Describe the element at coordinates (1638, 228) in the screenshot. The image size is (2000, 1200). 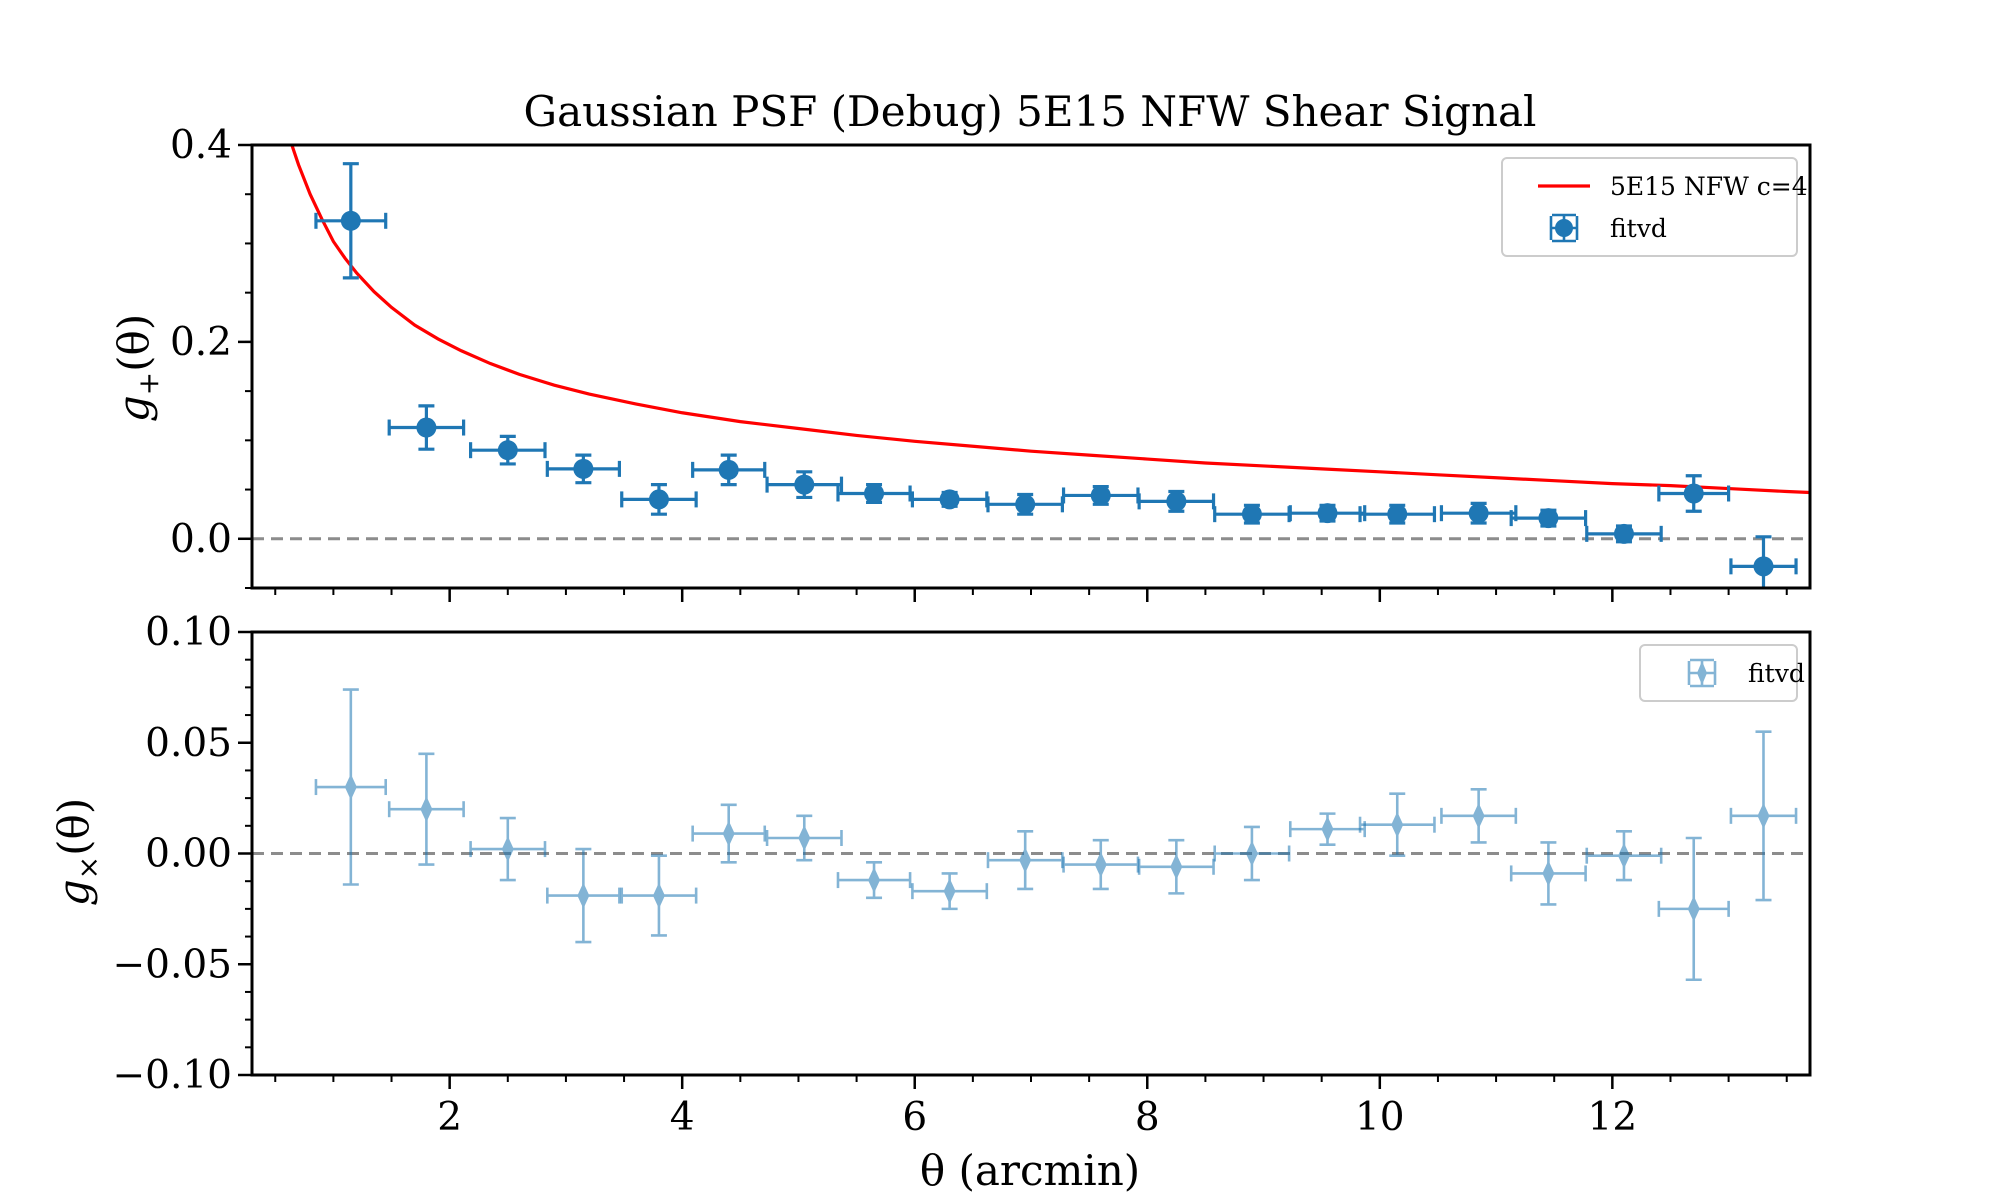
I see `top-legend-label: fitvd` at that location.